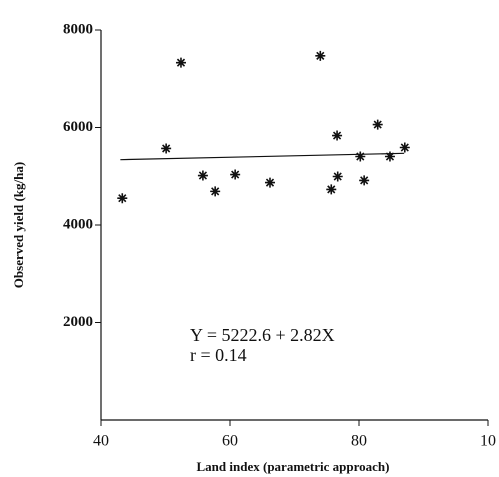 This screenshot has height=477, width=499. Describe the element at coordinates (262, 335) in the screenshot. I see `equation: Y = 5222.6 + 2.82X` at that location.